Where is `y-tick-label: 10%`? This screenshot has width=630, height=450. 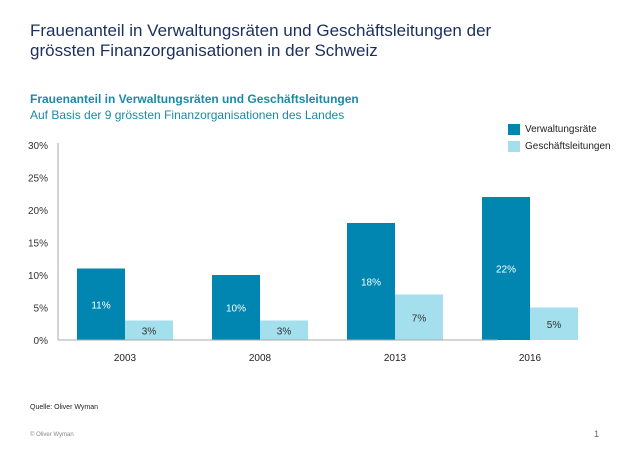 y-tick-label: 10% is located at coordinates (38, 276).